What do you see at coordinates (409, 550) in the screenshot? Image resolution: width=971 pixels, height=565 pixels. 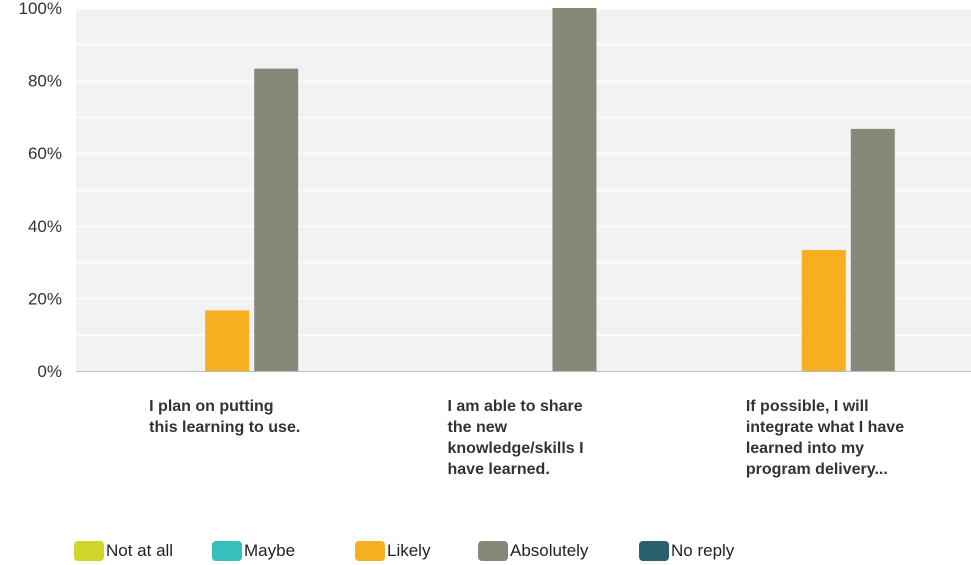 I see `legend-label: Likely` at bounding box center [409, 550].